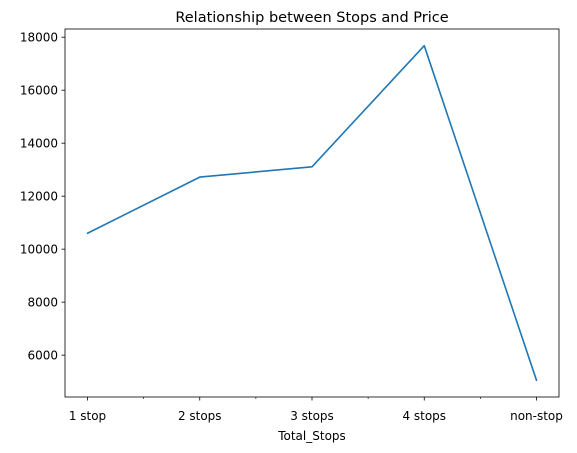 The image size is (577, 453). Describe the element at coordinates (312, 416) in the screenshot. I see `x-tick-label: 3 stops` at that location.